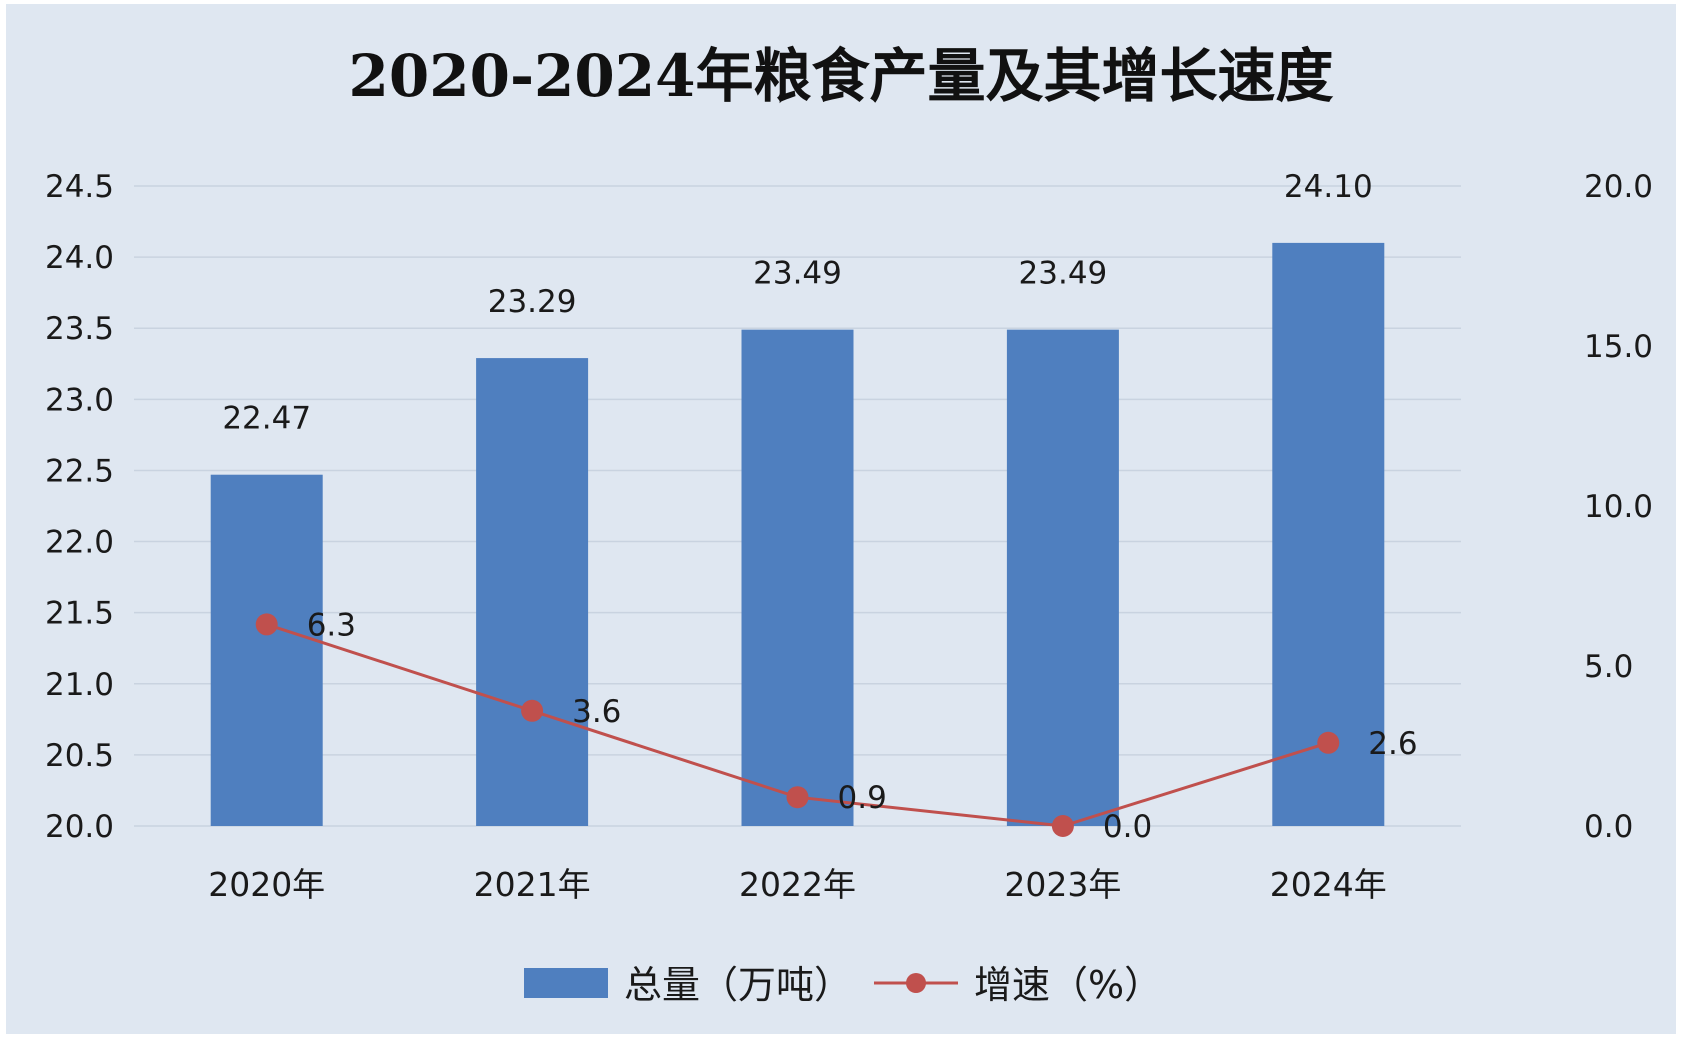  What do you see at coordinates (1618, 187) in the screenshot?
I see `right-tick-label: 20.0` at bounding box center [1618, 187].